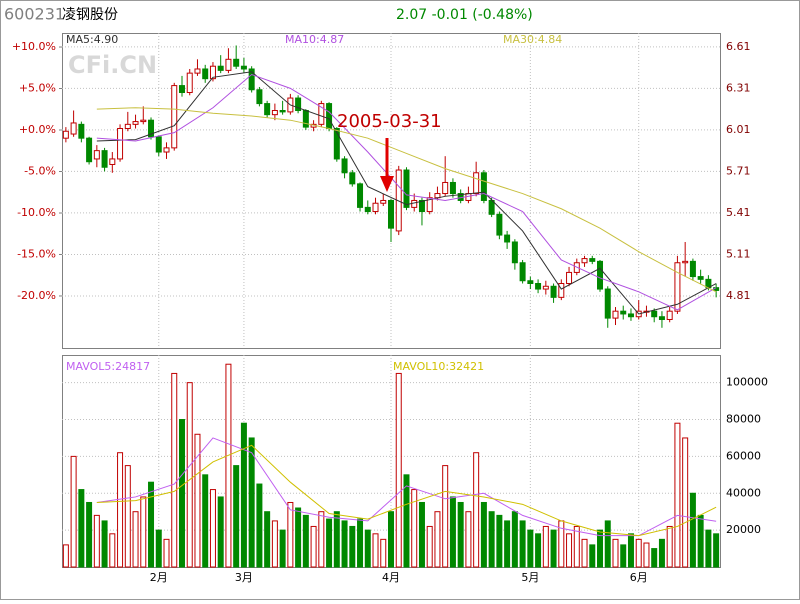  I want to click on legend-entry: MAVOL5:24817, so click(108, 366).